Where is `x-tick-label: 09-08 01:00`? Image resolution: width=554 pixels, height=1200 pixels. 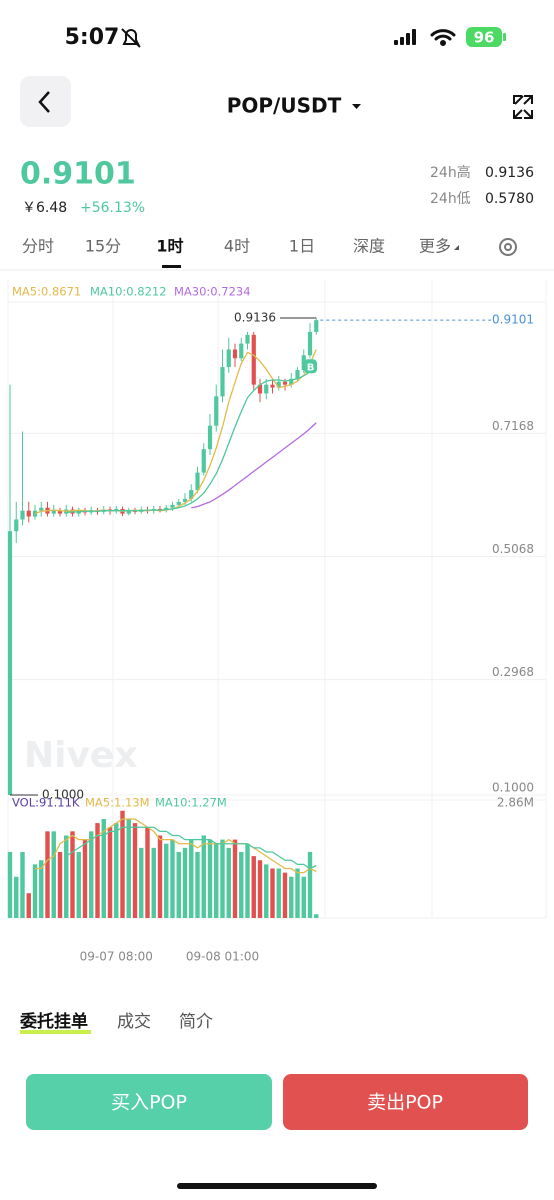 x-tick-label: 09-08 01:00 is located at coordinates (222, 957).